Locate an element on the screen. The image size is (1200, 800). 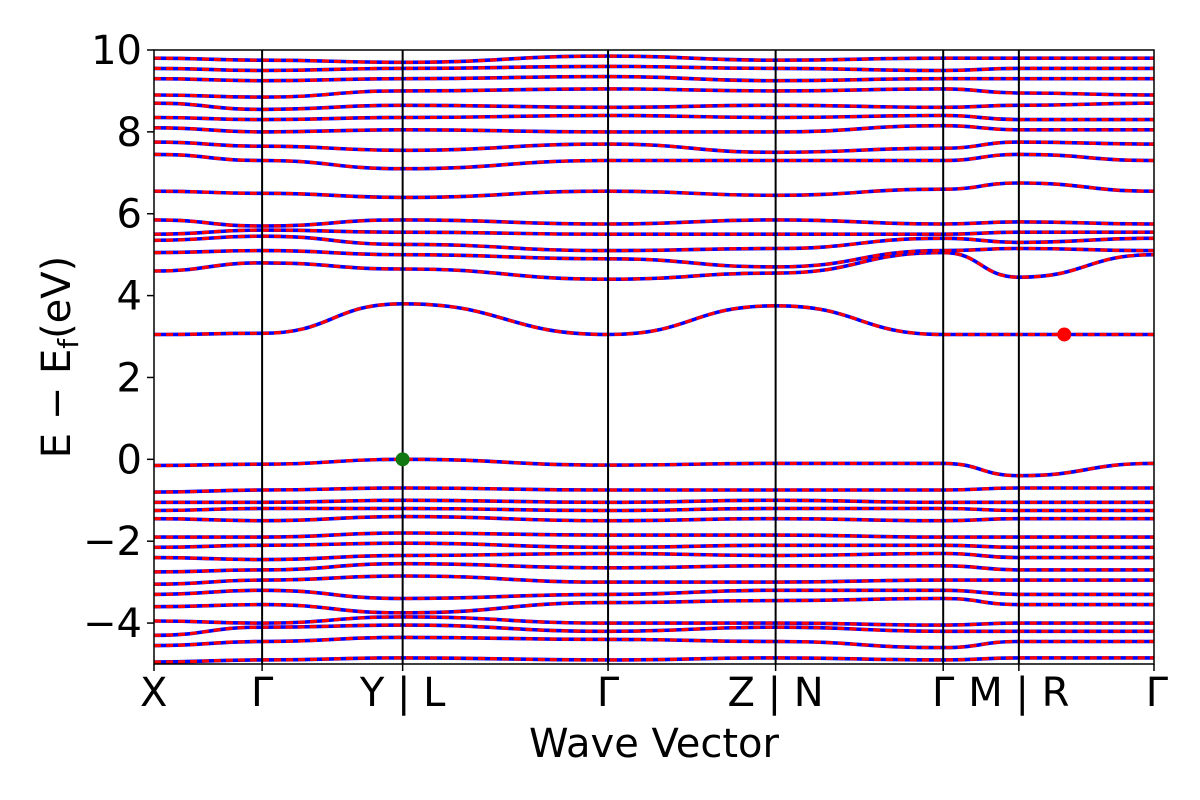
band-21-spin-down is located at coordinates (654, 223).